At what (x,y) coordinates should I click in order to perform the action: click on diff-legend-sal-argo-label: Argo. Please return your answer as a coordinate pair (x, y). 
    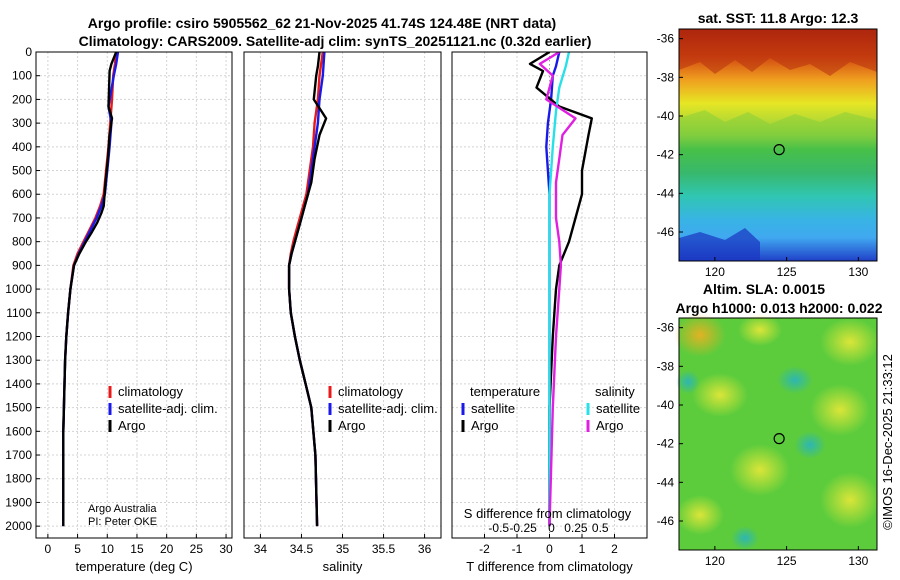
    Looking at the image, I should click on (609, 425).